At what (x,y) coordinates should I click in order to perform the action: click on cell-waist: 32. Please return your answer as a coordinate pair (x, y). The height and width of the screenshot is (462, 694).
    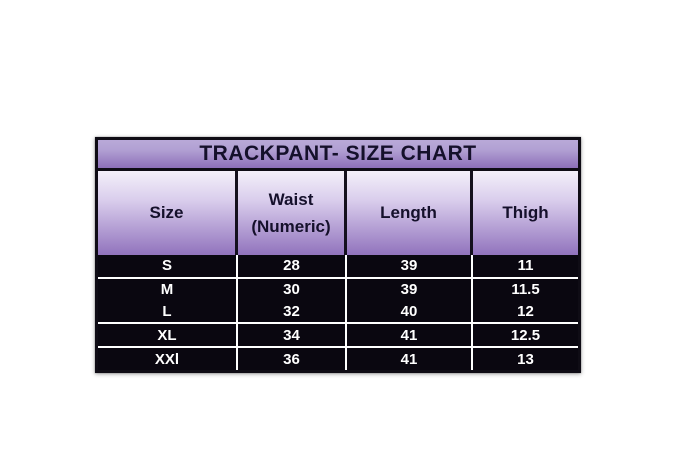
    Looking at the image, I should click on (292, 311).